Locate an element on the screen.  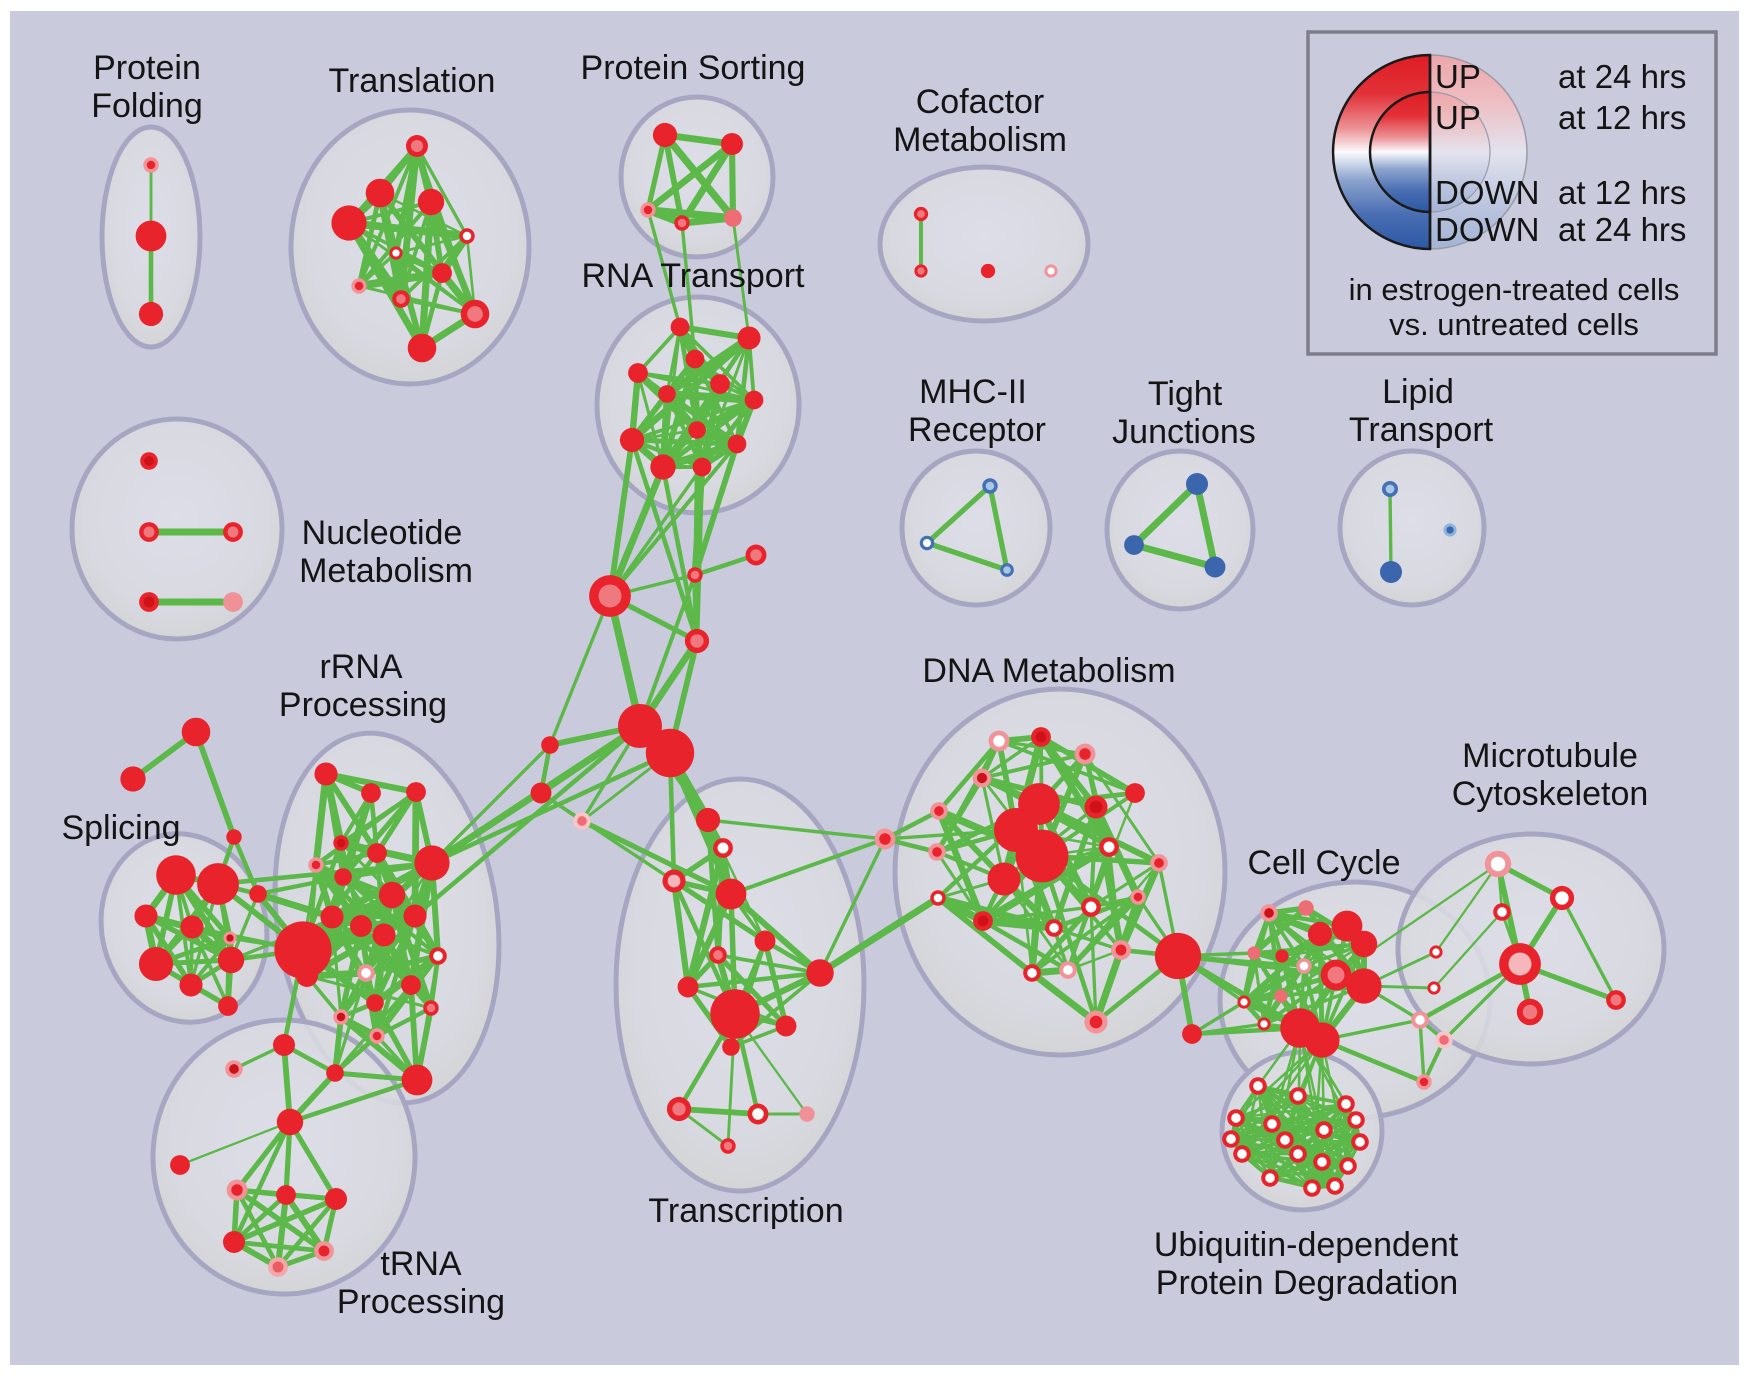
svg-text: vs. untreated cells is located at coordinates (1514, 324).